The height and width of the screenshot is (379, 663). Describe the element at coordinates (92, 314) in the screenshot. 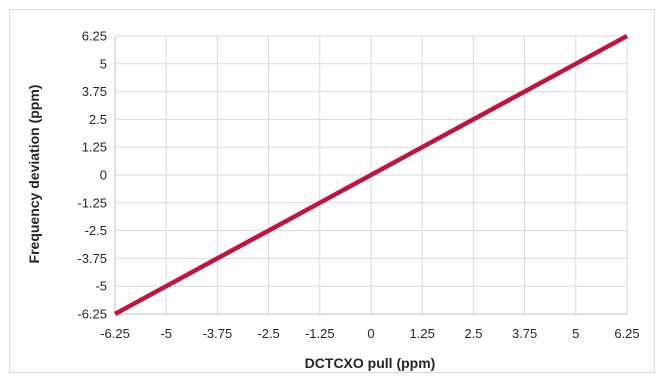

I see `y-tick-label: -6.25` at that location.